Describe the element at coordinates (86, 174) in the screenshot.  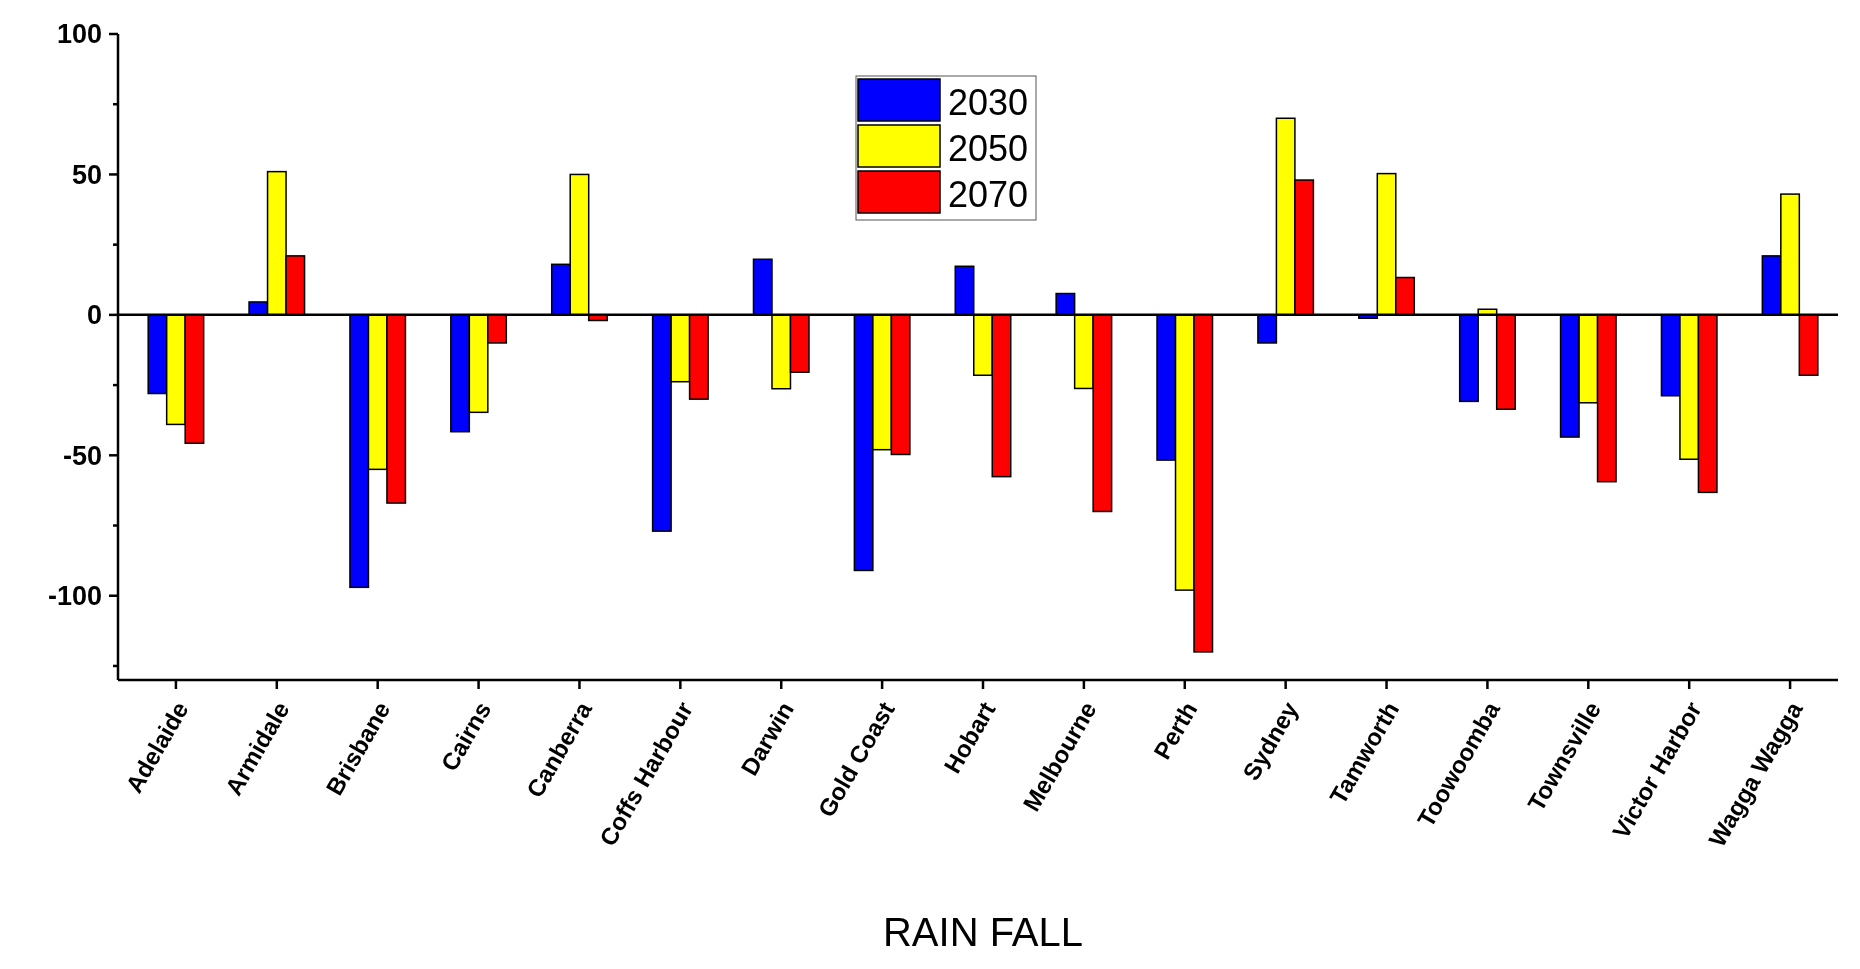
I see `y-tick-label: 50` at that location.